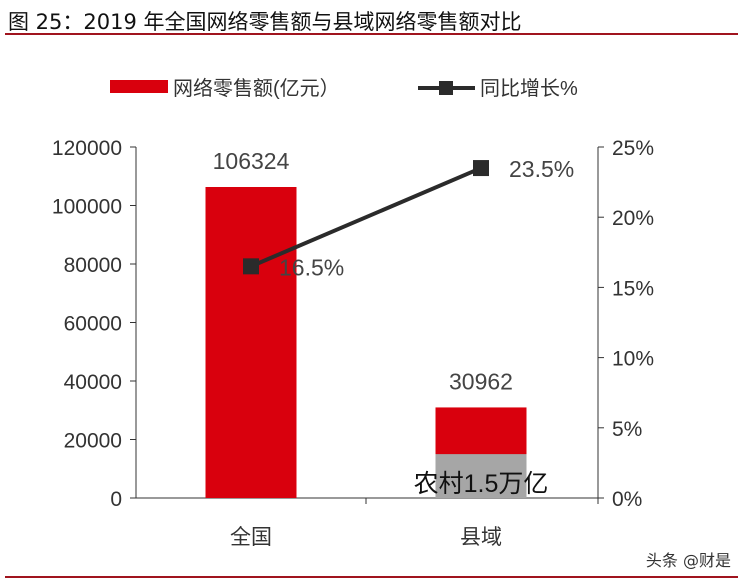  What do you see at coordinates (633, 148) in the screenshot?
I see `right-tick-label: 25%` at bounding box center [633, 148].